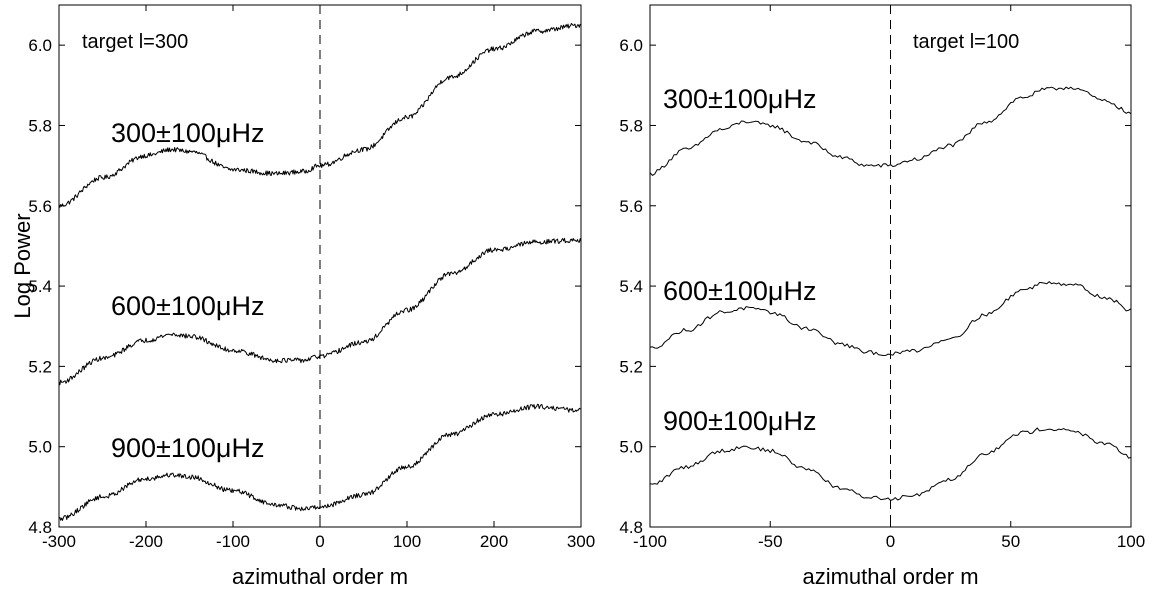  What do you see at coordinates (135, 42) in the screenshot?
I see `panel-1-title: target l=300` at bounding box center [135, 42].